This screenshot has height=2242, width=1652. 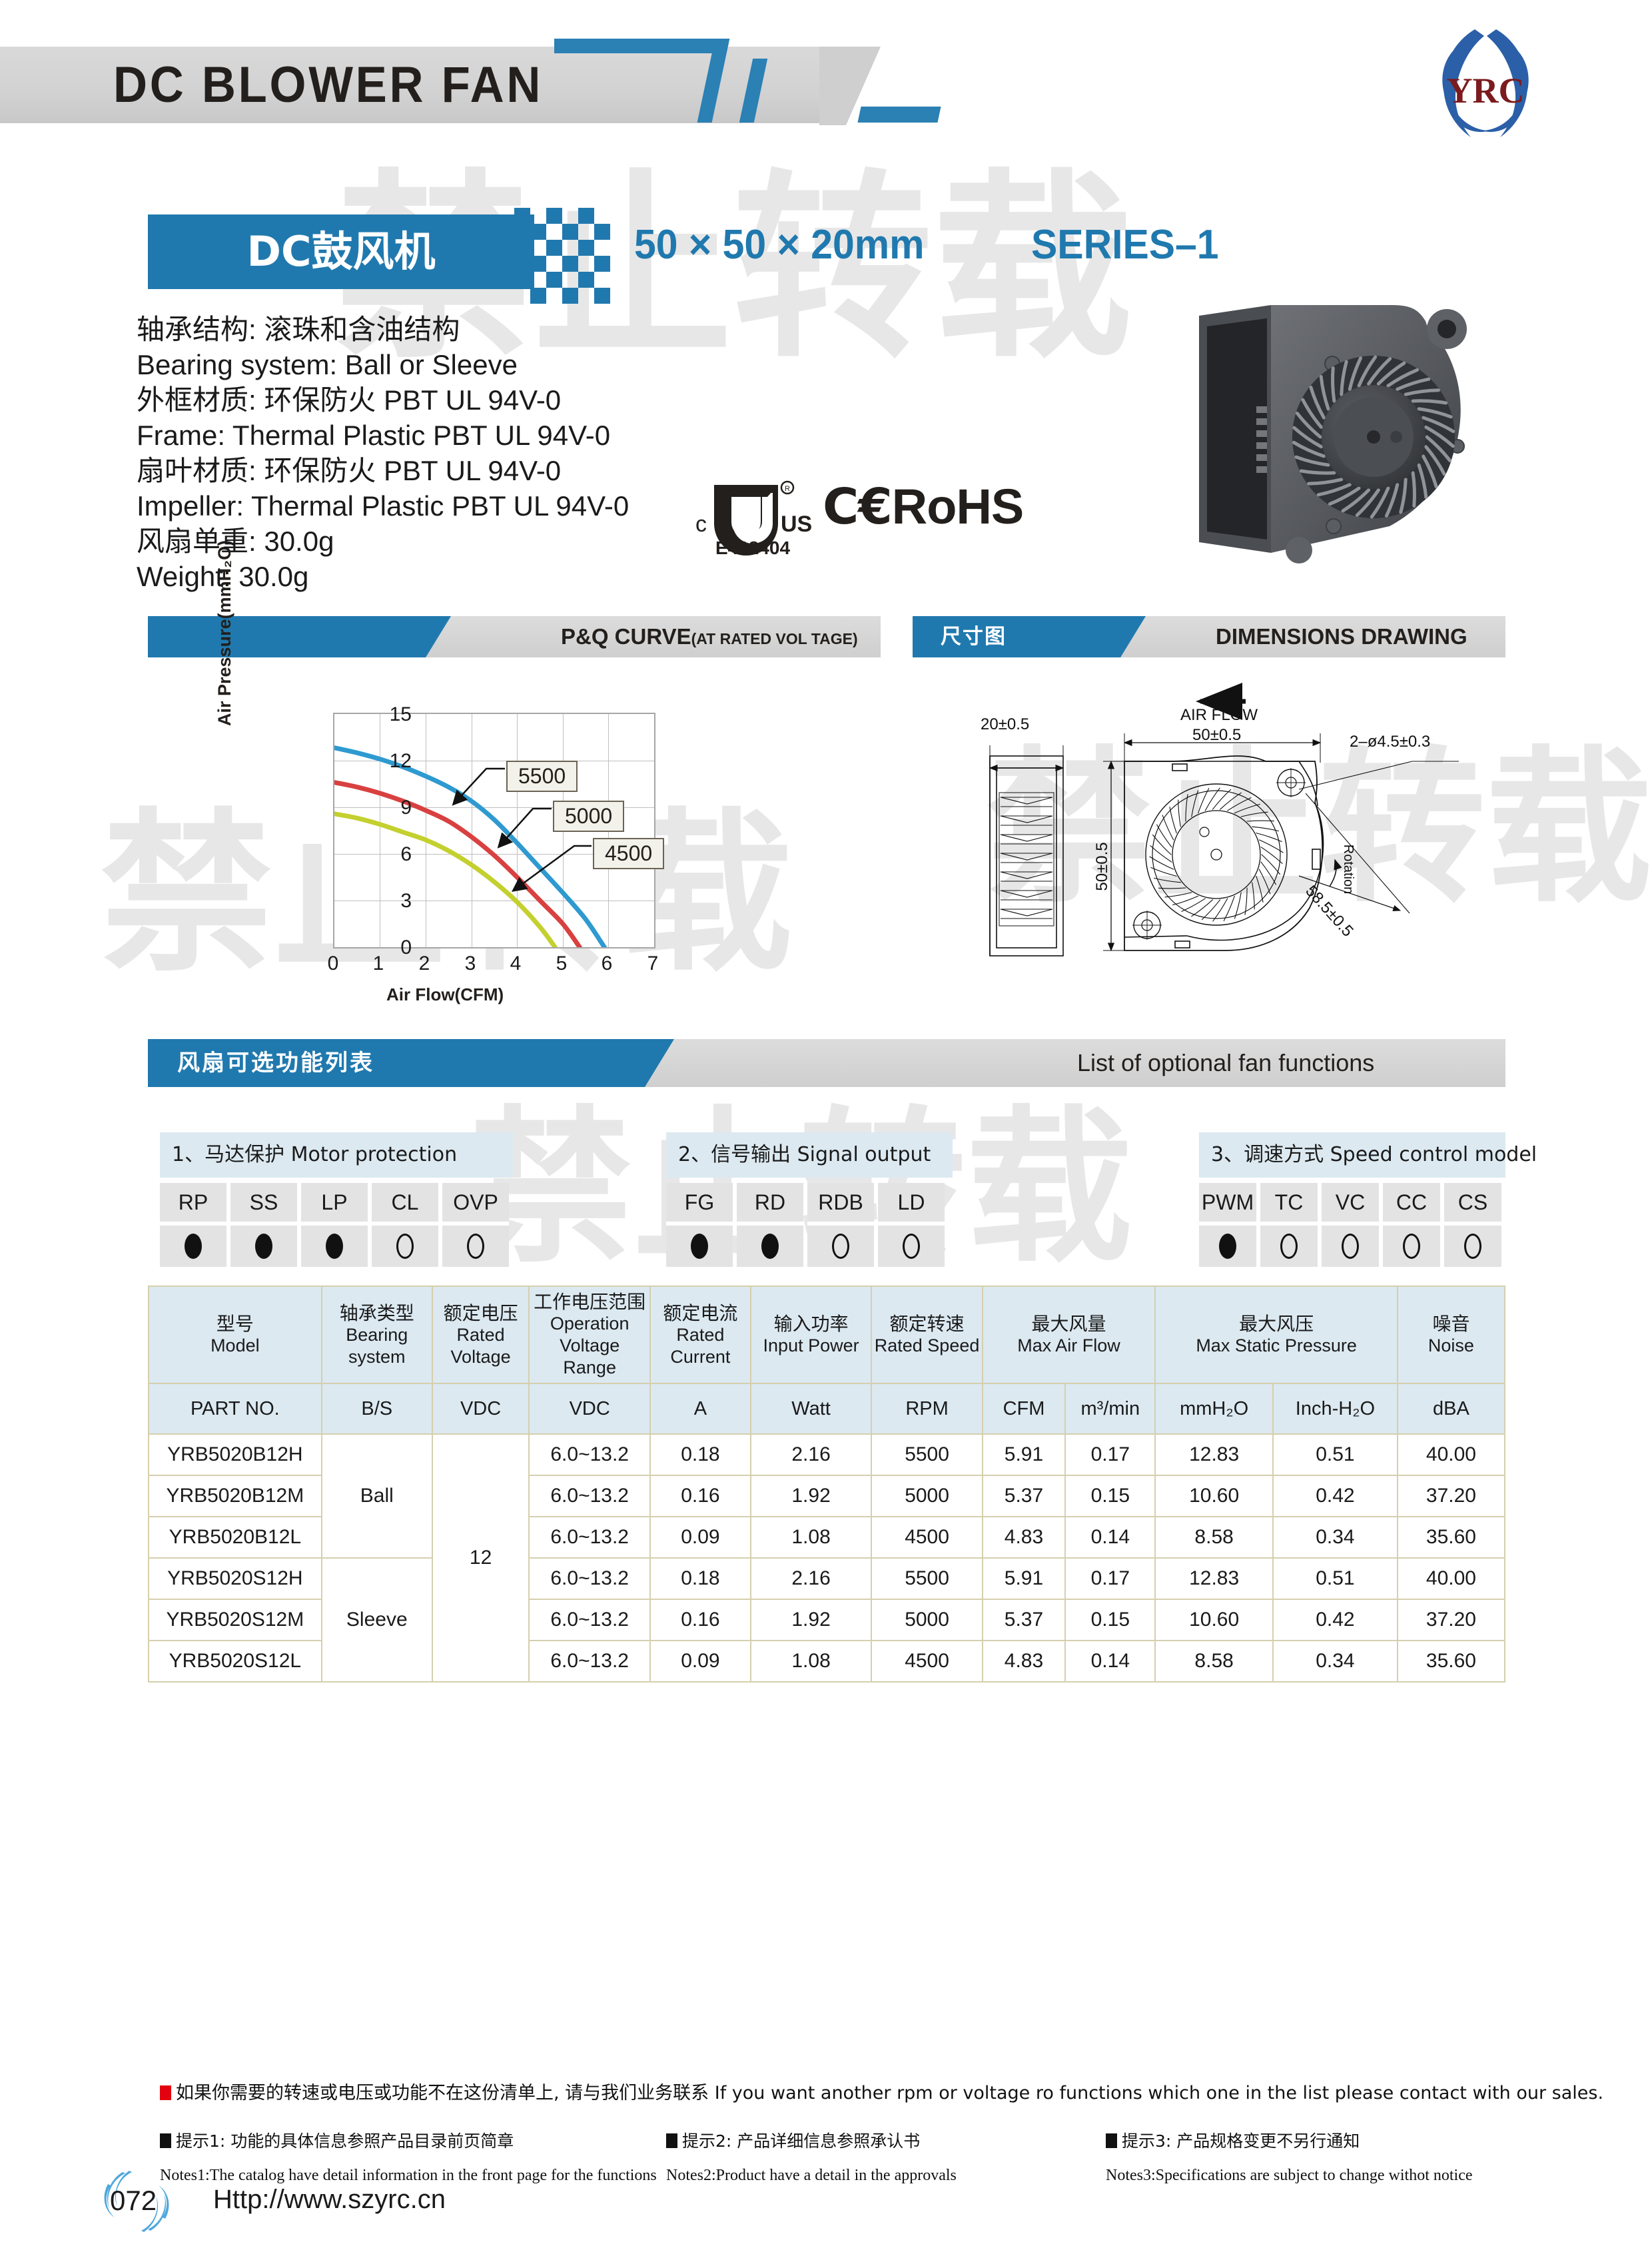 I want to click on fn-availability-cell, so click(x=911, y=1246).